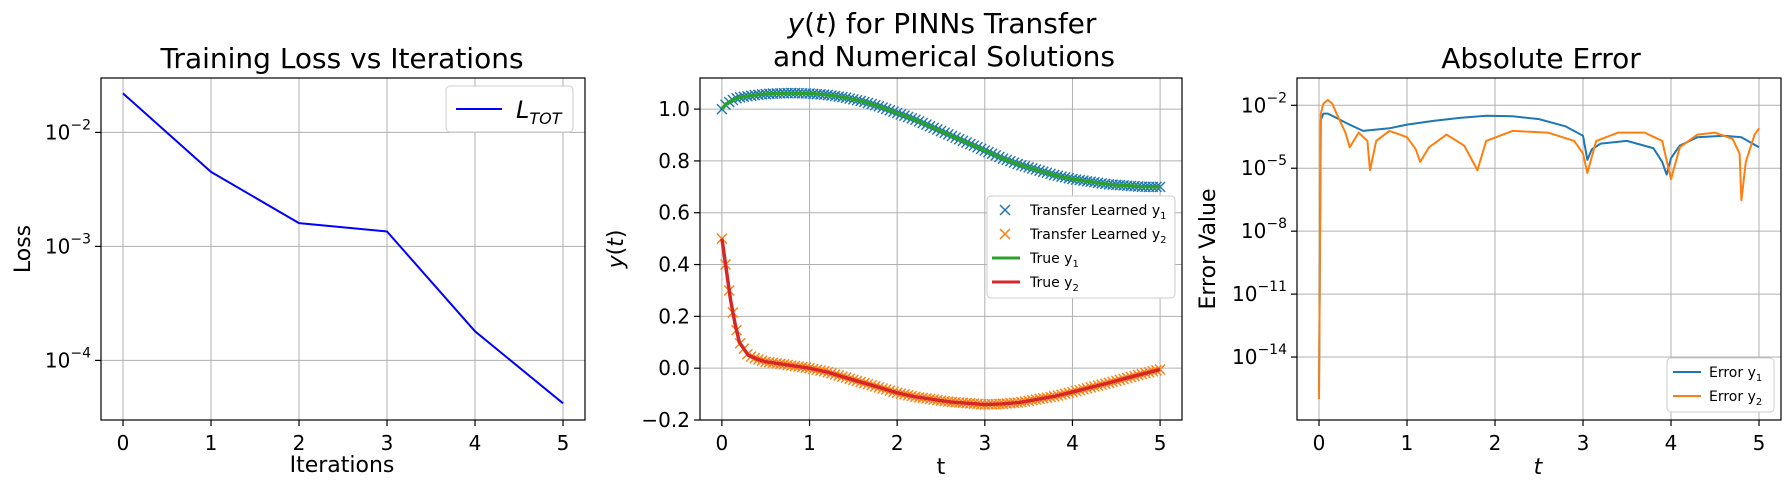 The image size is (1790, 490). Describe the element at coordinates (1259, 292) in the screenshot. I see `y-tick-label: 10⁻¹¹` at that location.